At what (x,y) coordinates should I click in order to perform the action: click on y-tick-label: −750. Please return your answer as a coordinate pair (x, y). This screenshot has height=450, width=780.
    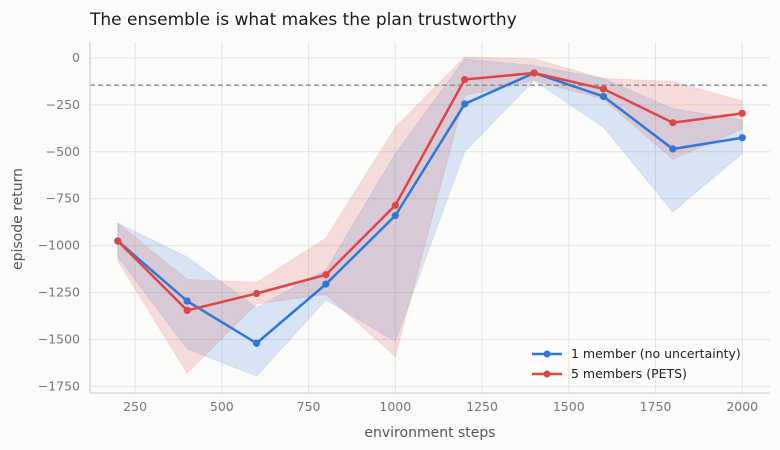
    Looking at the image, I should click on (63, 198).